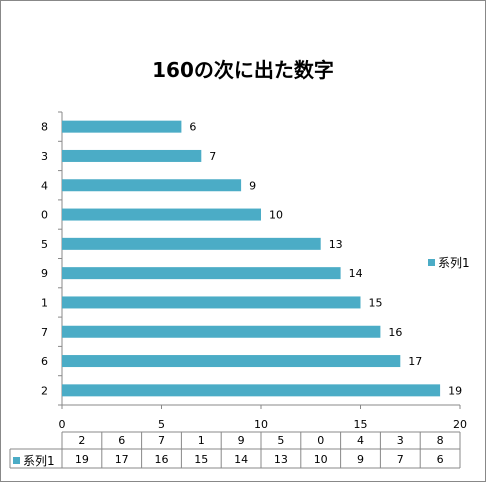 This screenshot has height=482, width=486. What do you see at coordinates (431, 262) in the screenshot?
I see `legend-swatch` at bounding box center [431, 262].